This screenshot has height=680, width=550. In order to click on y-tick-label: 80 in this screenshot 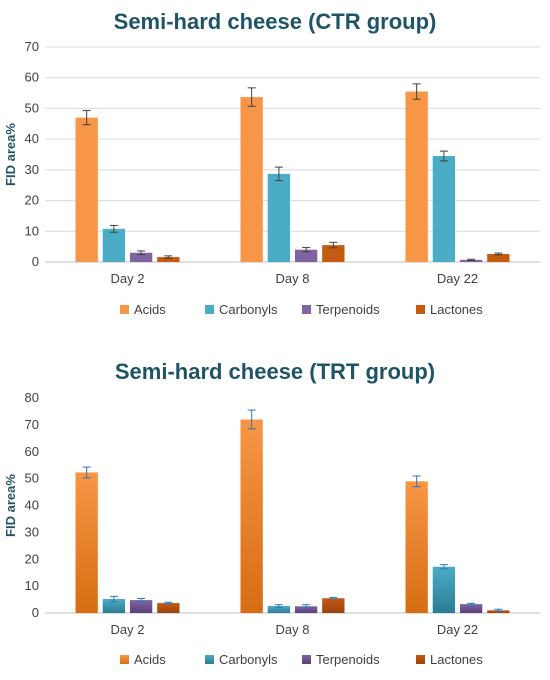, I will do `click(32, 397)`.